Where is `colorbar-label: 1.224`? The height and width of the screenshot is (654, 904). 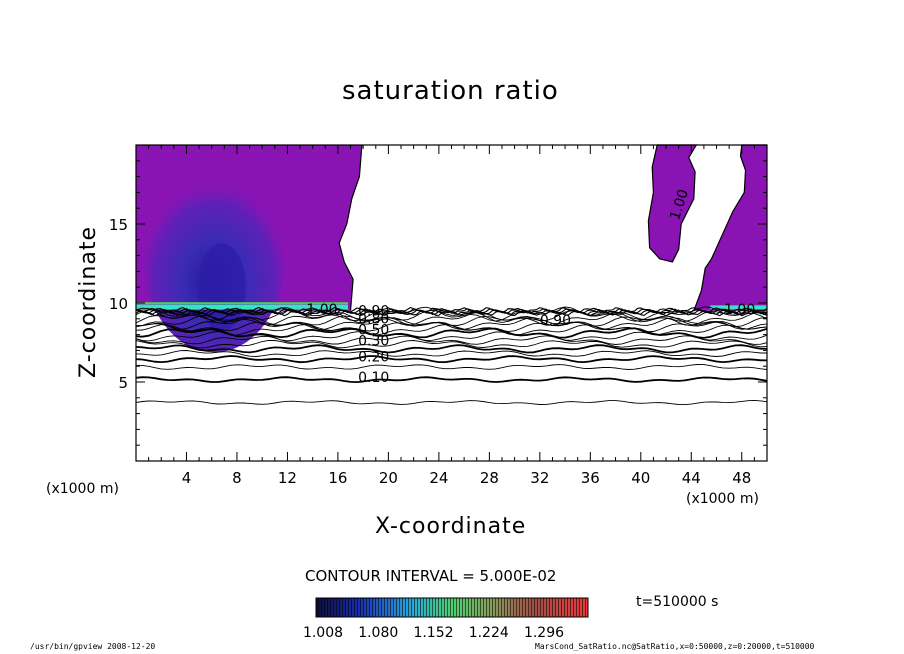
colorbar-label: 1.224 is located at coordinates (489, 633).